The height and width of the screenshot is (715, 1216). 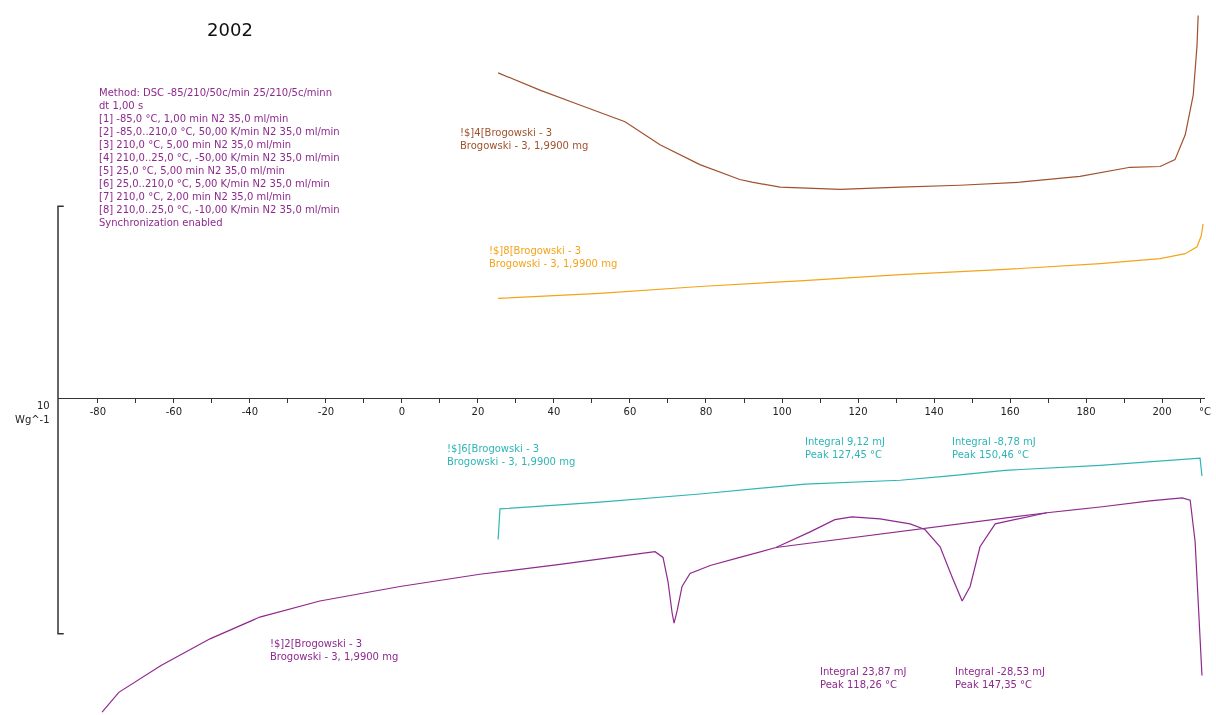 What do you see at coordinates (1162, 411) in the screenshot?
I see `x-tick-label: 200` at bounding box center [1162, 411].